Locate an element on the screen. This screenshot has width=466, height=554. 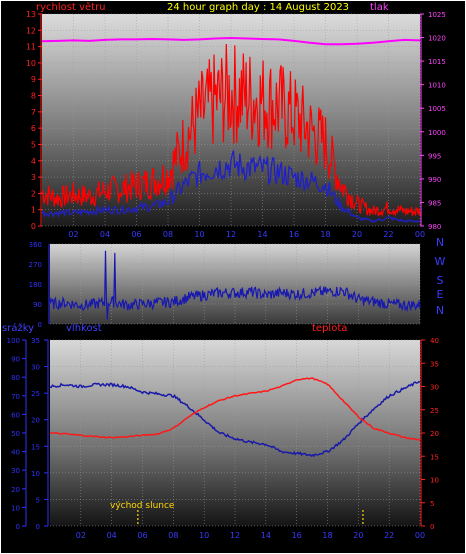
rain-tick-label: 40 is located at coordinates (15, 453).